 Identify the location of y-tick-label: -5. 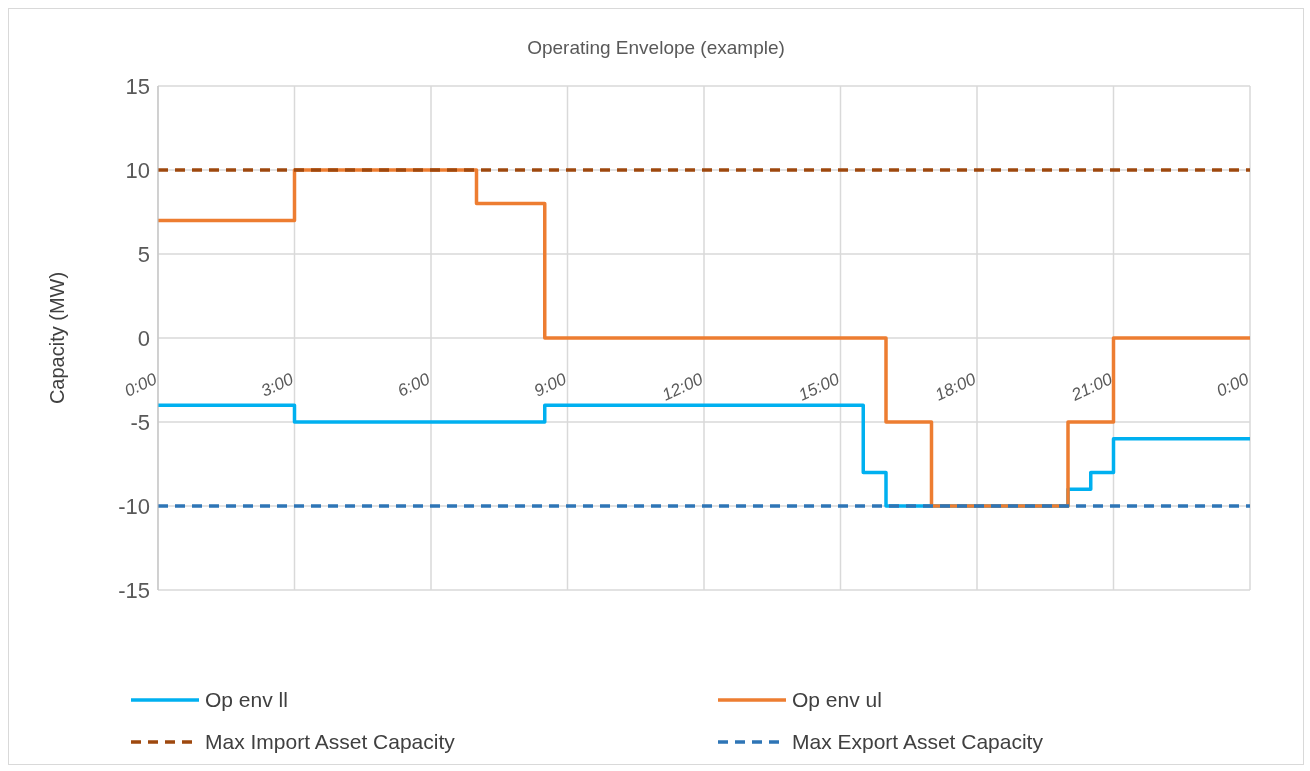
(140, 422).